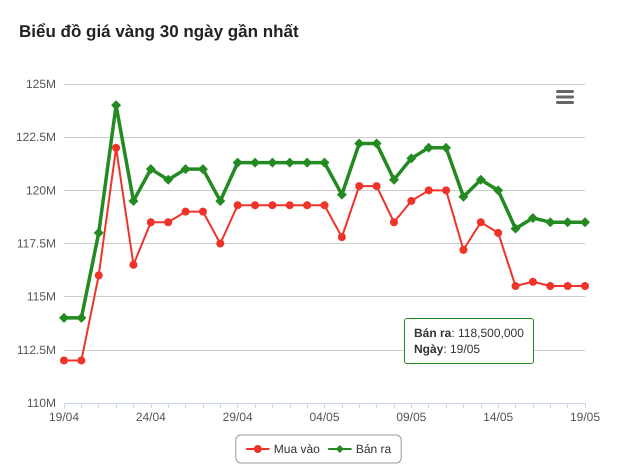 The width and height of the screenshot is (637, 475). Describe the element at coordinates (41, 84) in the screenshot. I see `y-tick-label: 125M` at that location.